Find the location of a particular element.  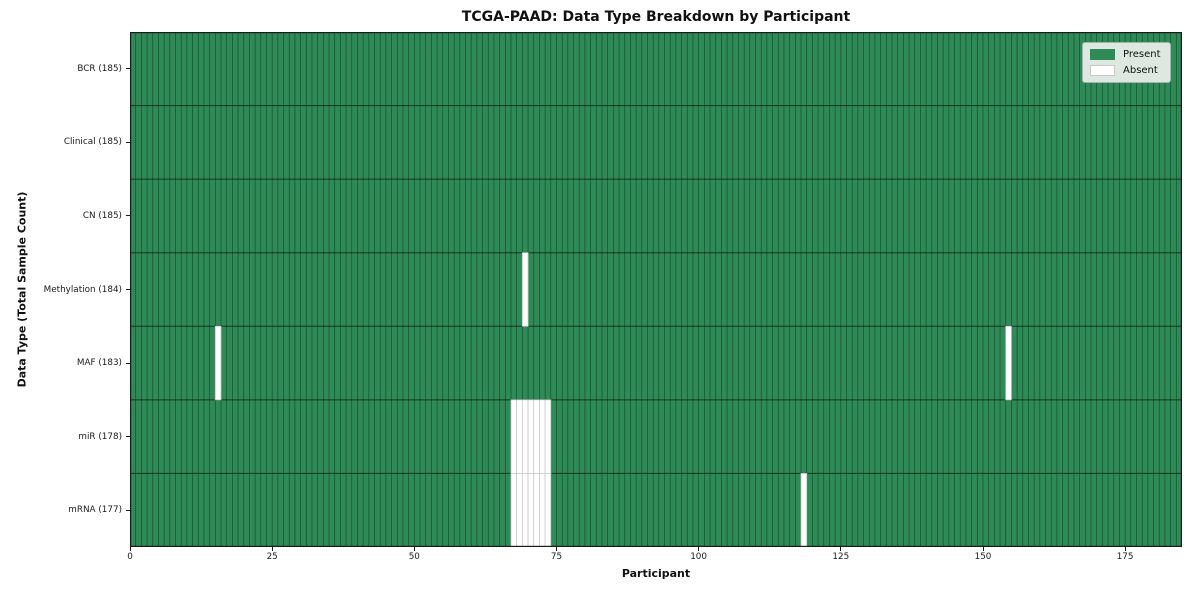

y-tick-label-Clinical: Clinical (185) is located at coordinates (92, 142).